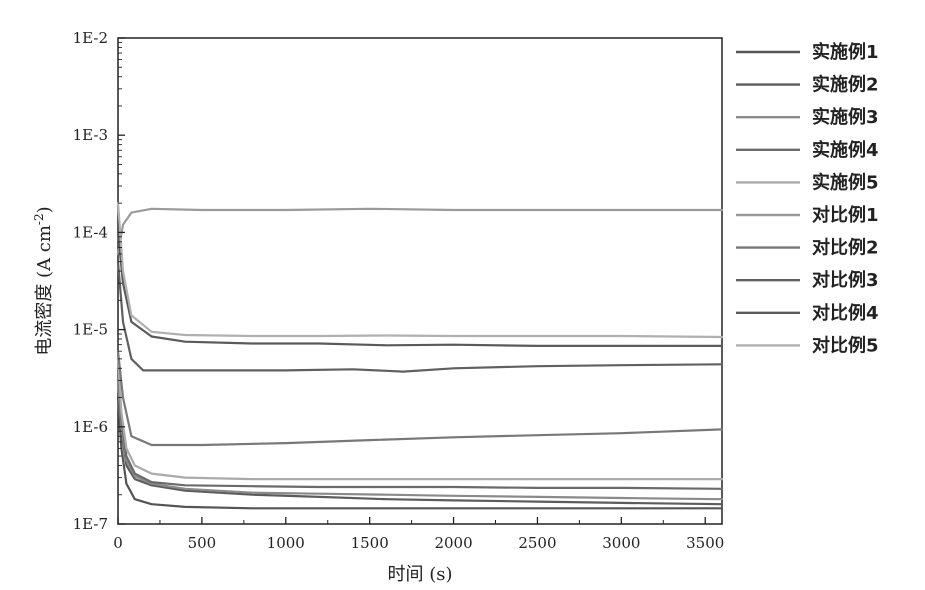 This screenshot has height=590, width=925. Describe the element at coordinates (621, 543) in the screenshot. I see `x-tick-label: 3000` at that location.